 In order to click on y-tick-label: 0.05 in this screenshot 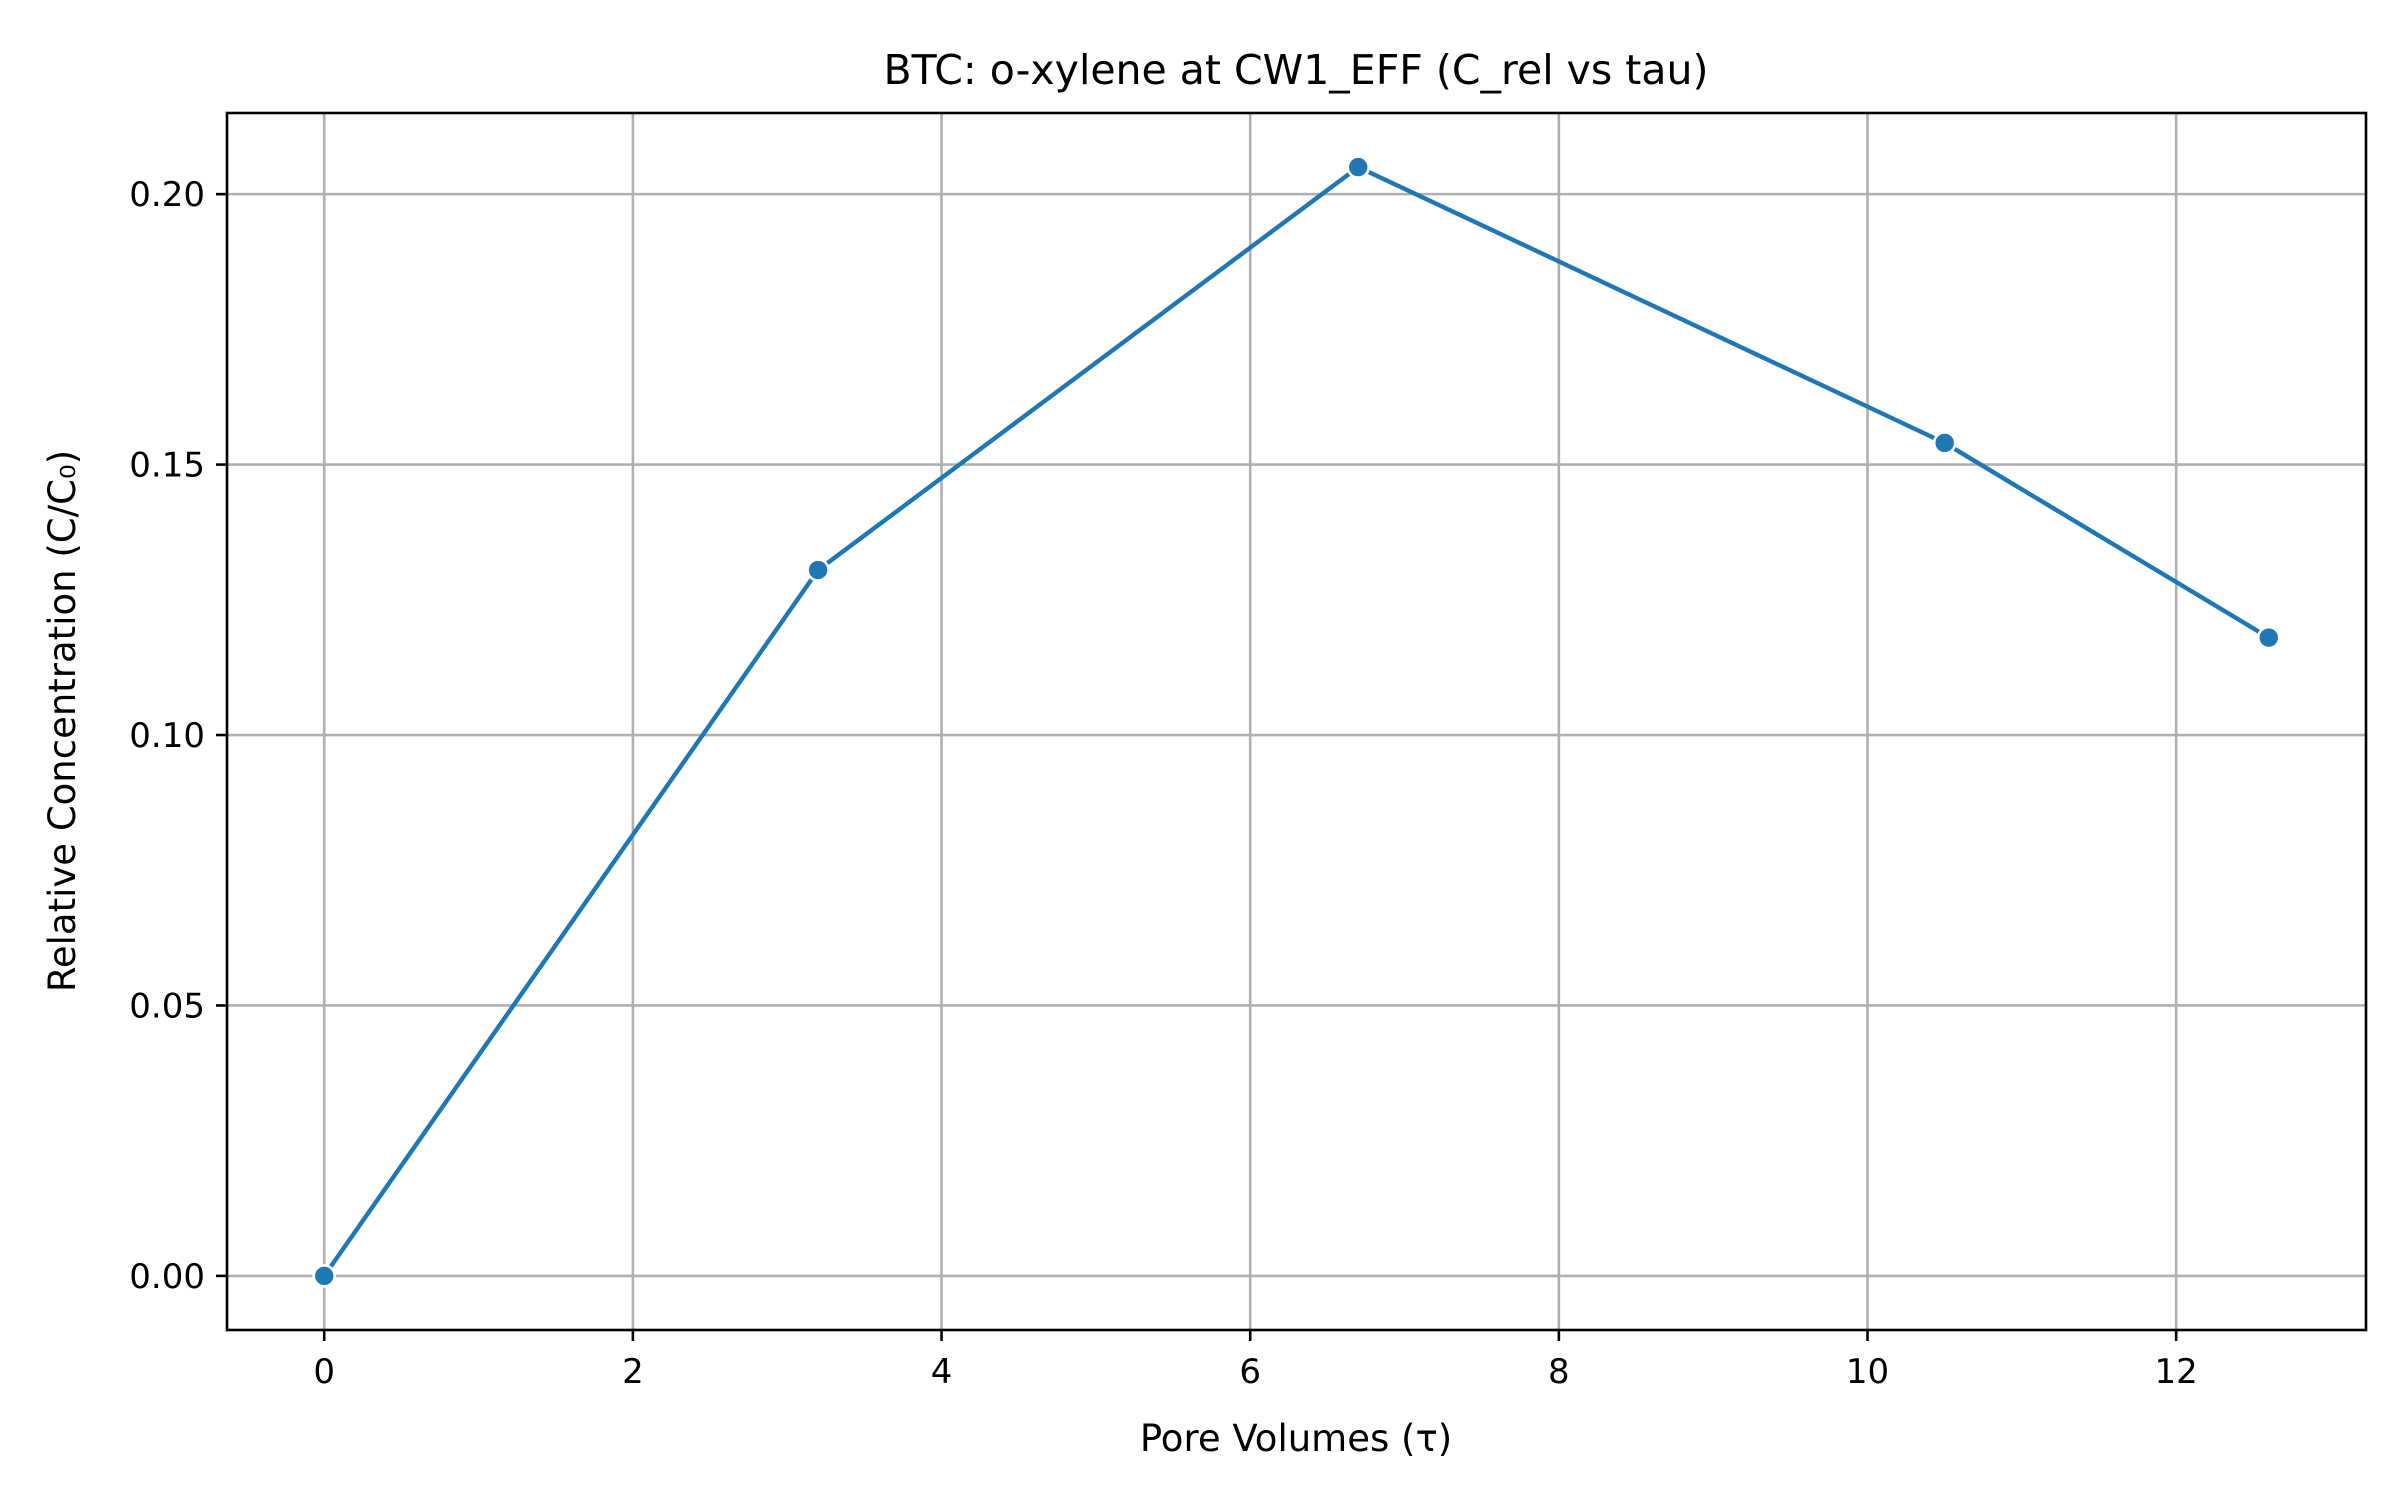, I will do `click(167, 1006)`.